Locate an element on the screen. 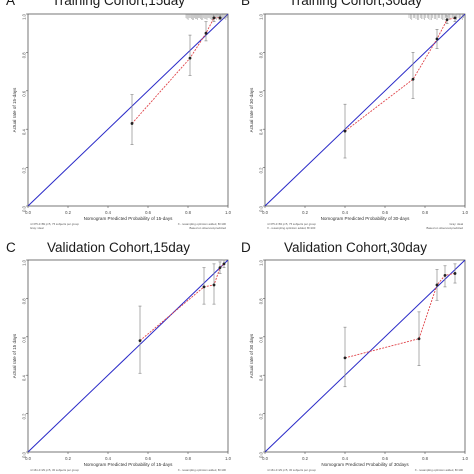  x-axis-label: Nomogram Predicted Probability of 30days is located at coordinates (365, 464).